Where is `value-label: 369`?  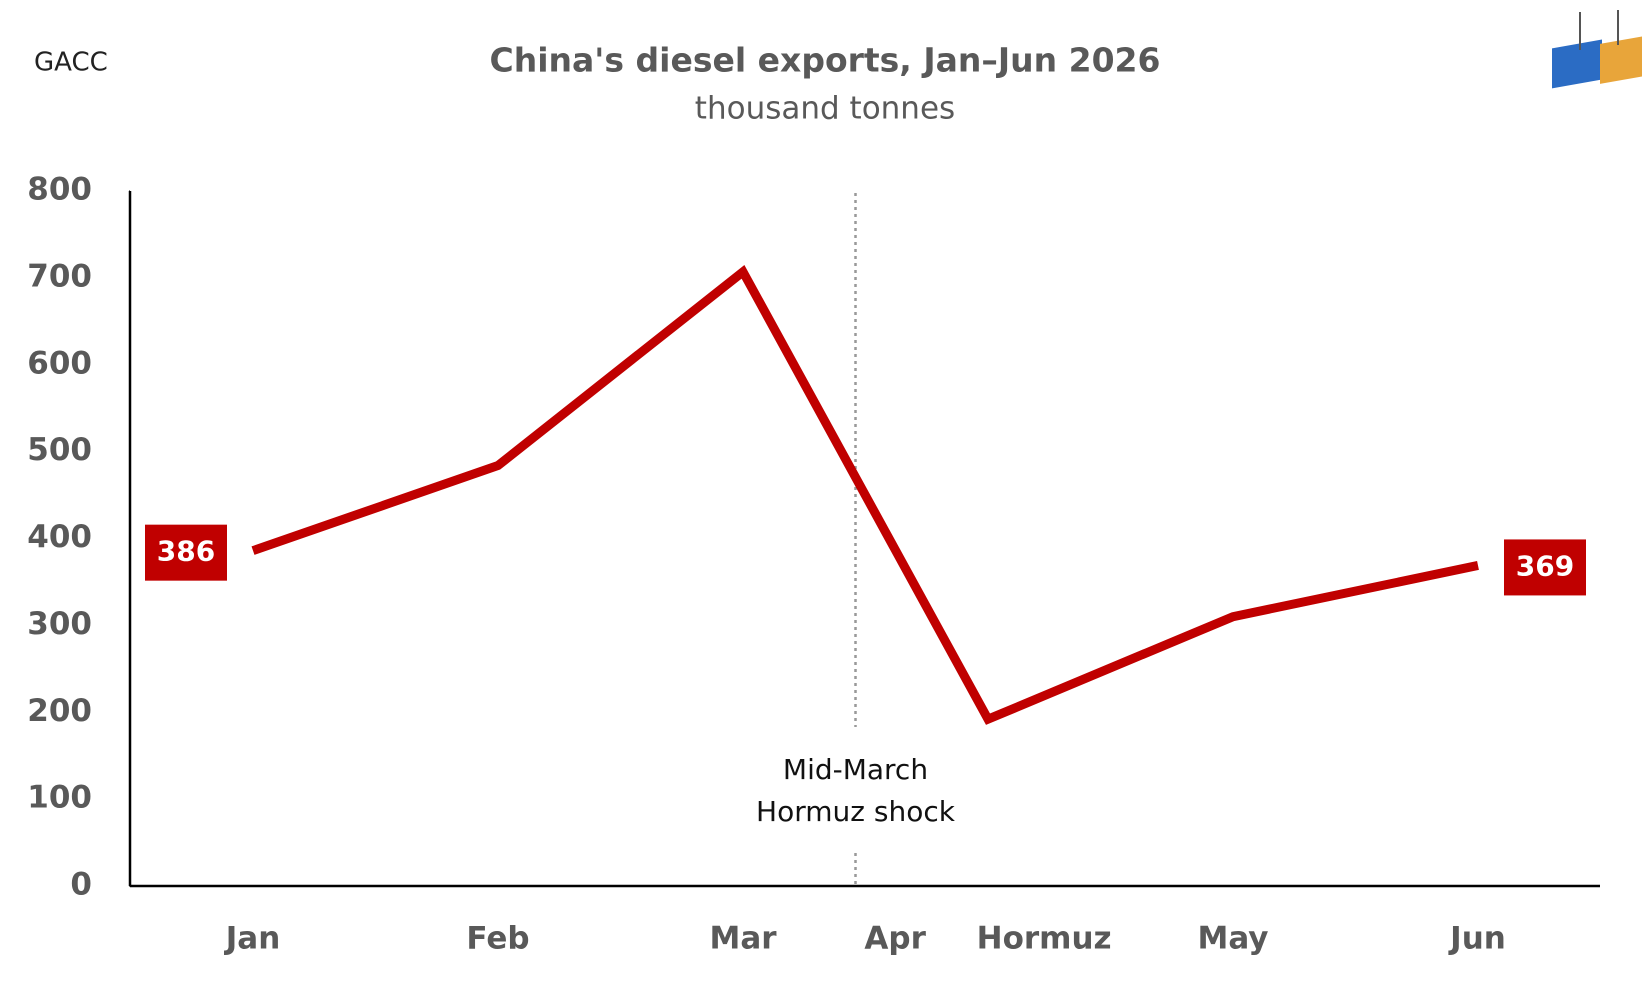 value-label: 369 is located at coordinates (1545, 565).